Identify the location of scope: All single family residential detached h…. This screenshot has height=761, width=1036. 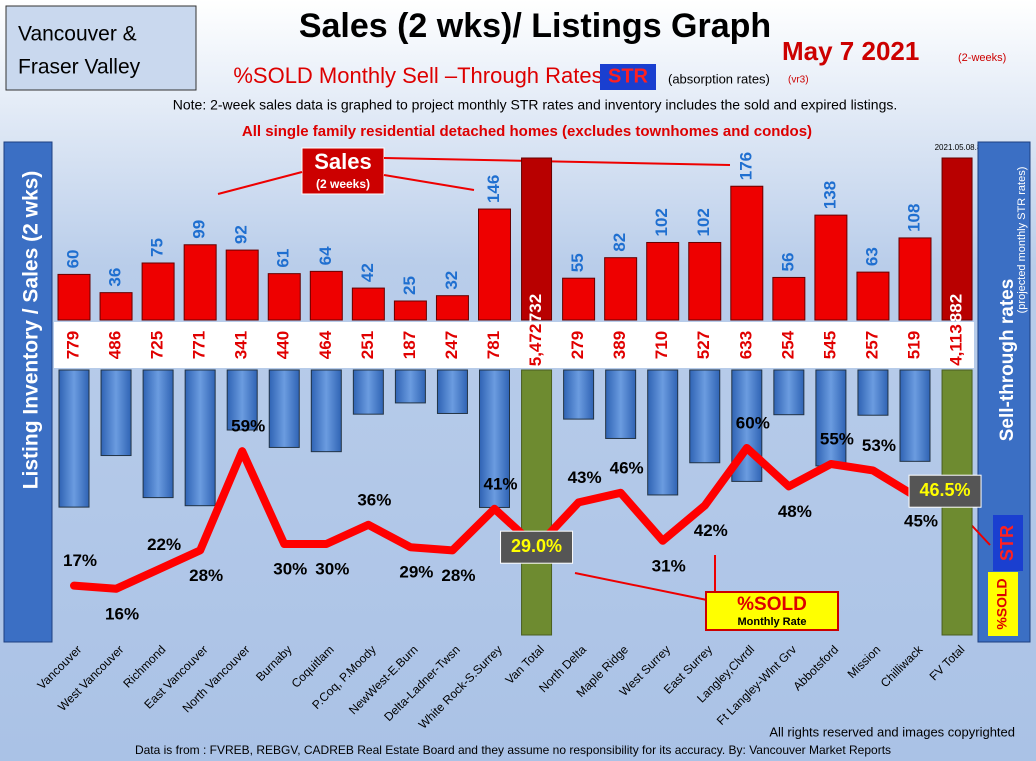
(527, 131).